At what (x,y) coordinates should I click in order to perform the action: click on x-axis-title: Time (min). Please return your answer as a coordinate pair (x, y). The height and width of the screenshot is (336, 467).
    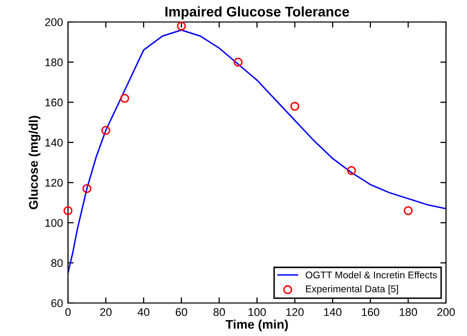
    Looking at the image, I should click on (257, 326).